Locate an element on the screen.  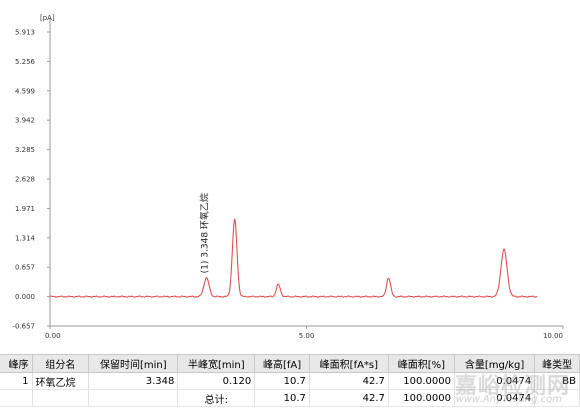
watermark-logo: 嘉峪检测网 is located at coordinates (512, 386).